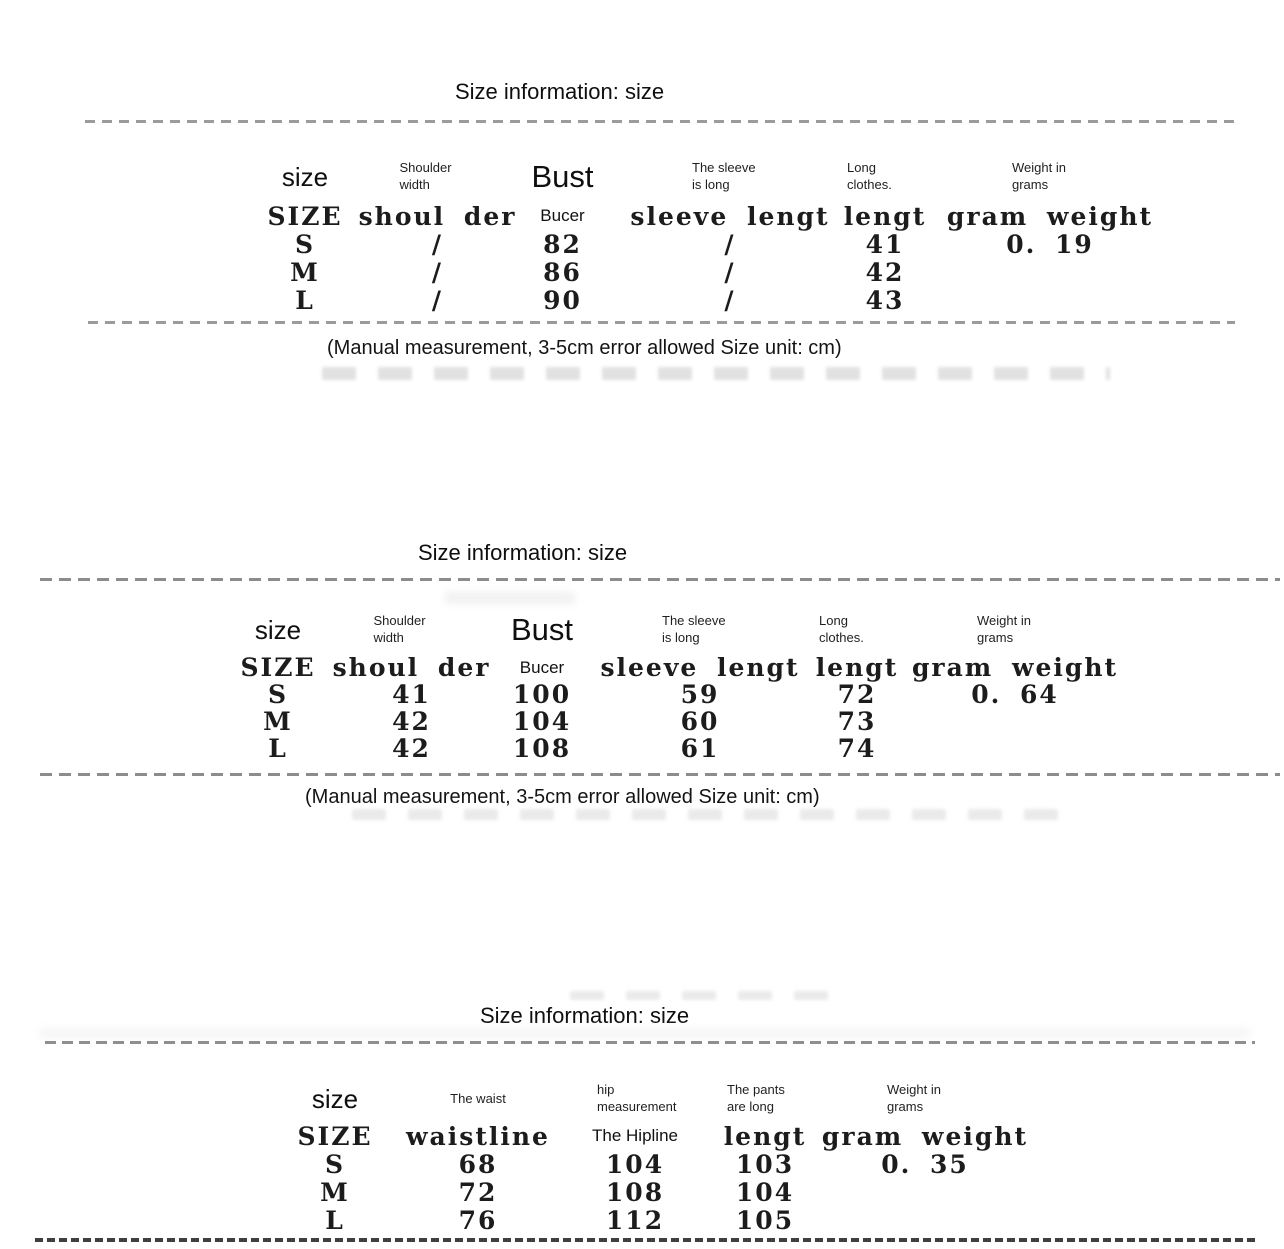 The height and width of the screenshot is (1249, 1284). I want to click on data-cell: 103, so click(765, 1164).